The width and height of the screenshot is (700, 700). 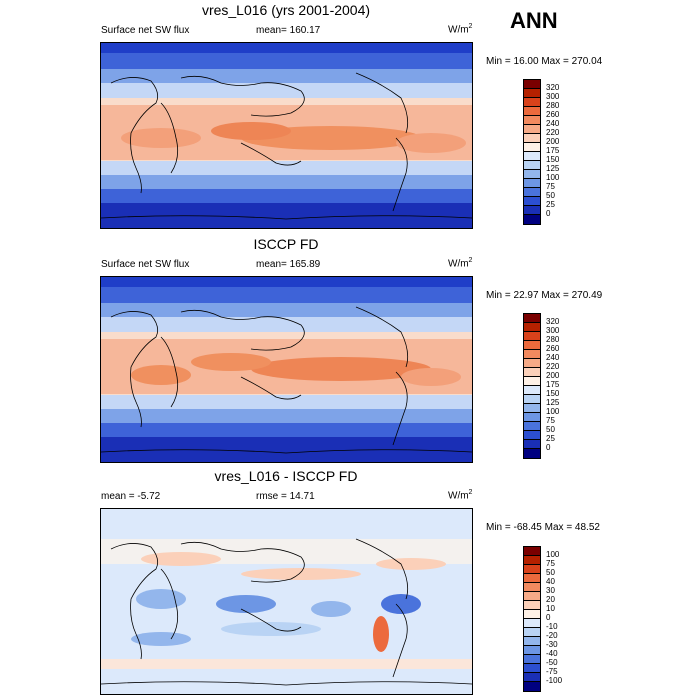 I want to click on panel-1-map, so click(x=286, y=135).